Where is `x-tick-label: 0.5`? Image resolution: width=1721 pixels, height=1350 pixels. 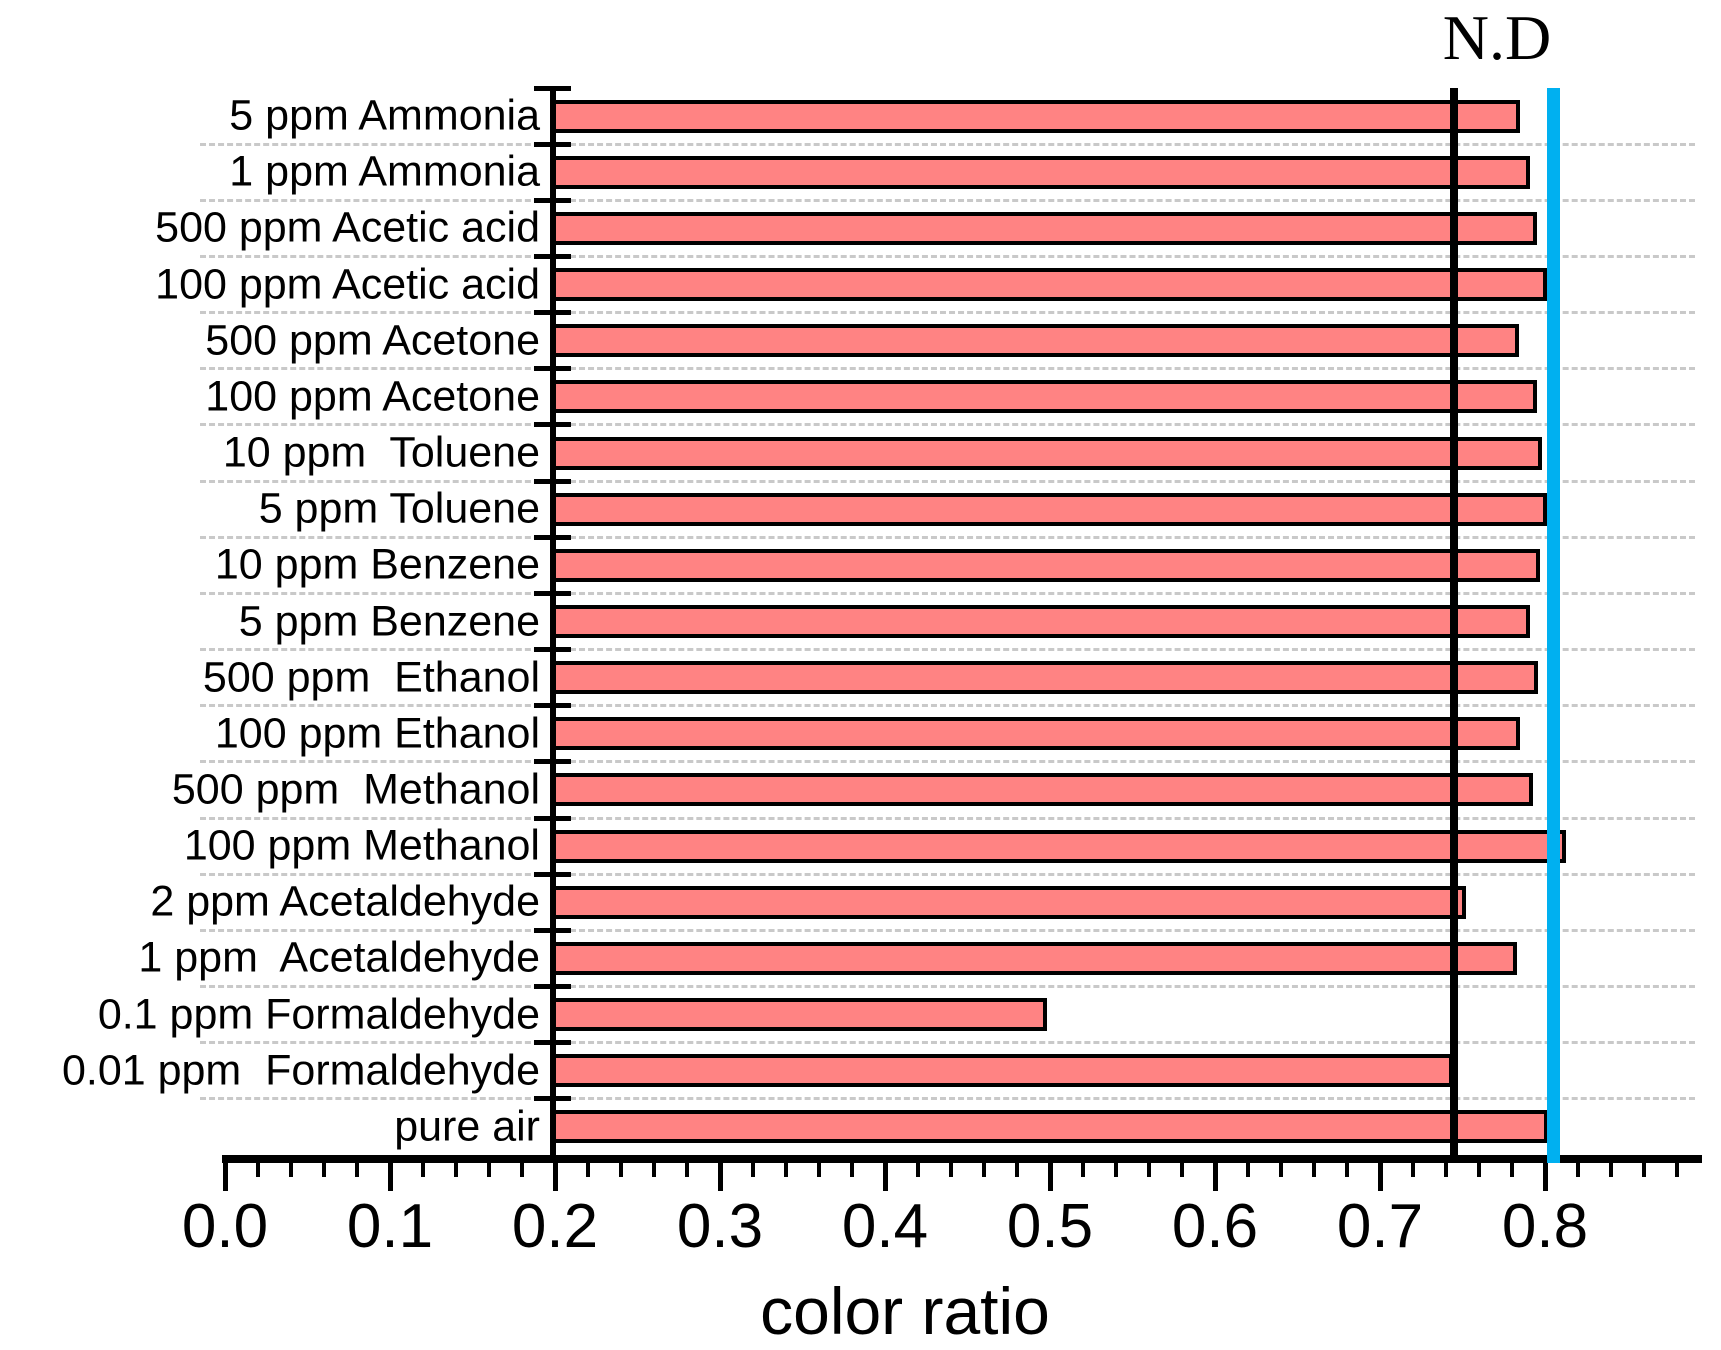
x-tick-label: 0.5 is located at coordinates (1050, 1226).